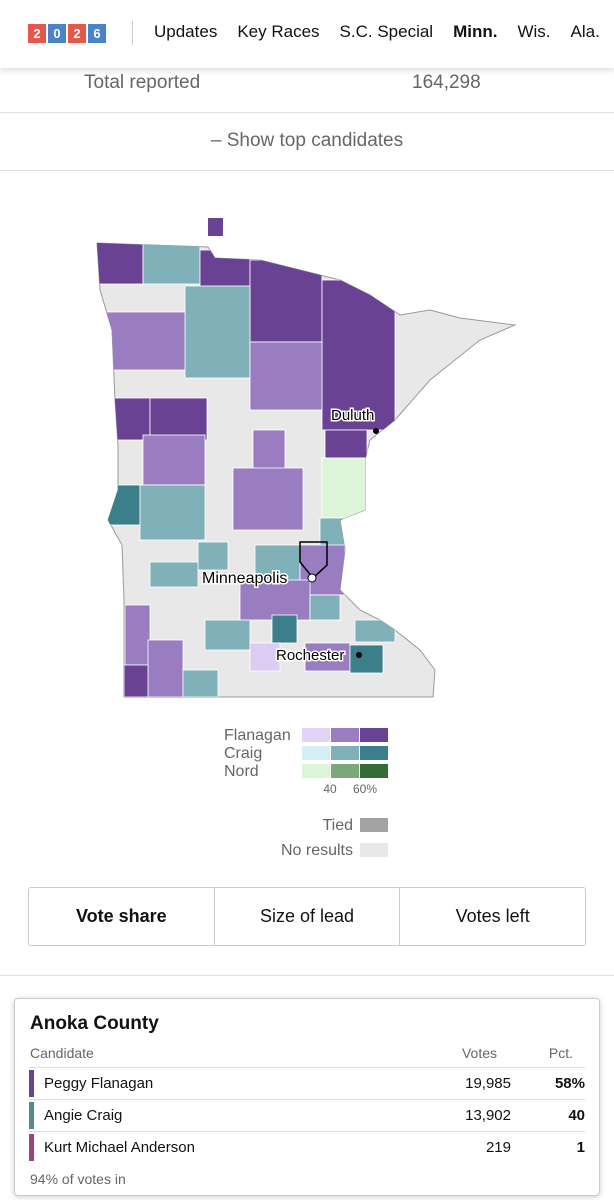  Describe the element at coordinates (488, 1115) in the screenshot. I see `candidate-votes: 13,902` at that location.